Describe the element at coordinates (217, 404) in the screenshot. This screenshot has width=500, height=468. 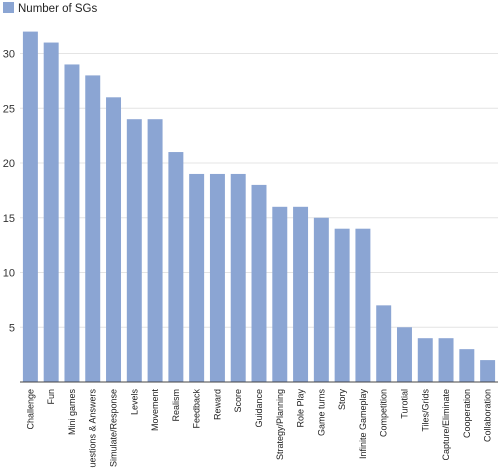
I see `x-tick-label: Reward` at that location.